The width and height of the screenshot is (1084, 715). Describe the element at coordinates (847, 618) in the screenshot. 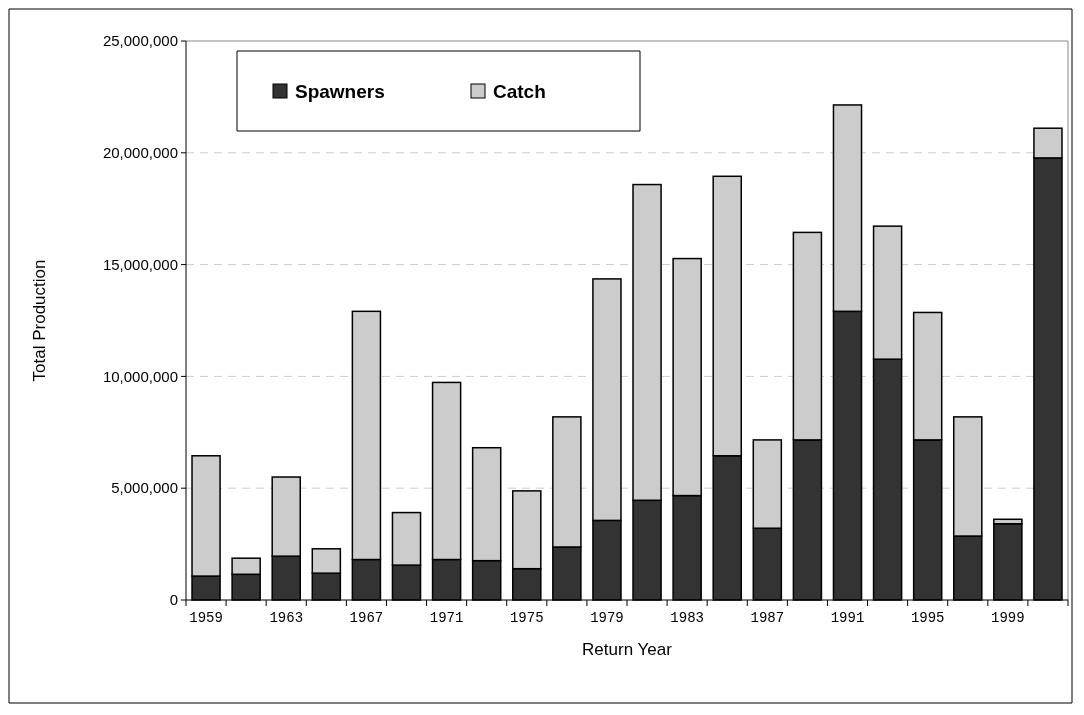

I see `x-tick-label: 1991` at that location.